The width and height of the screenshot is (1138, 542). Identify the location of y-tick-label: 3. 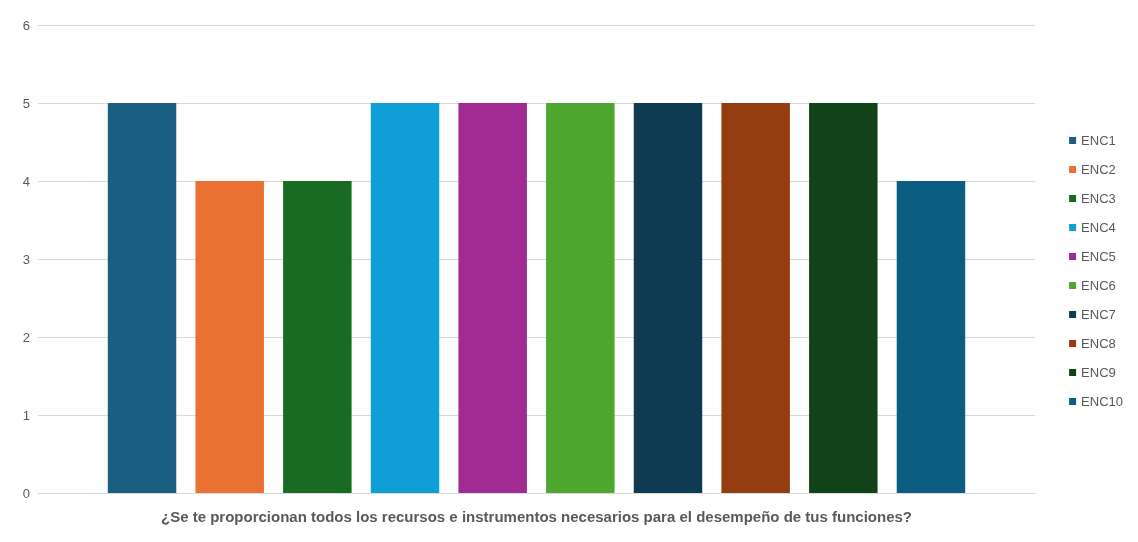
(26, 259).